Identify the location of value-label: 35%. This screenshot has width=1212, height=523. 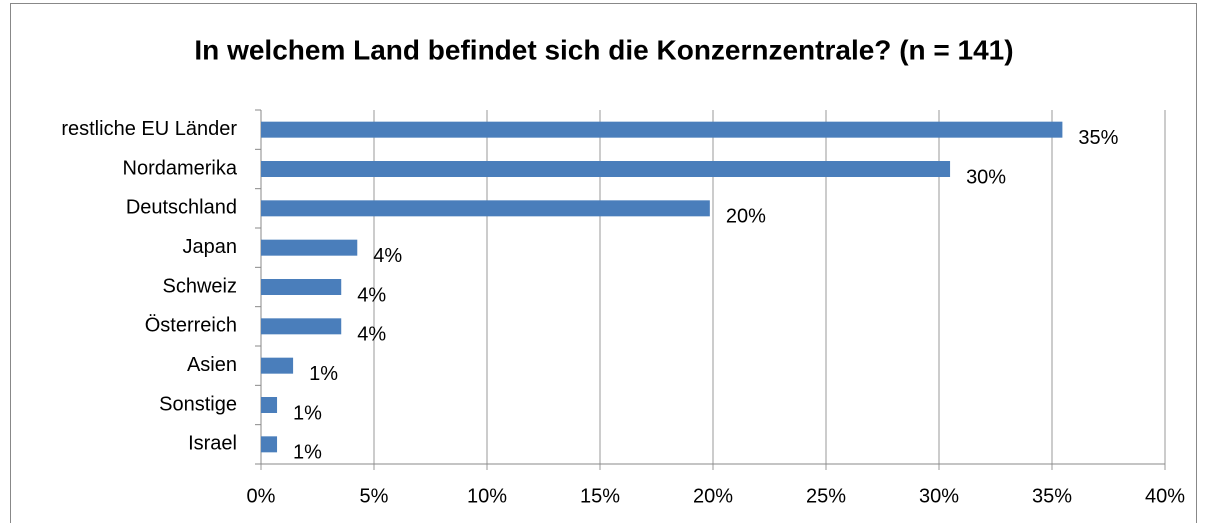
(1098, 138).